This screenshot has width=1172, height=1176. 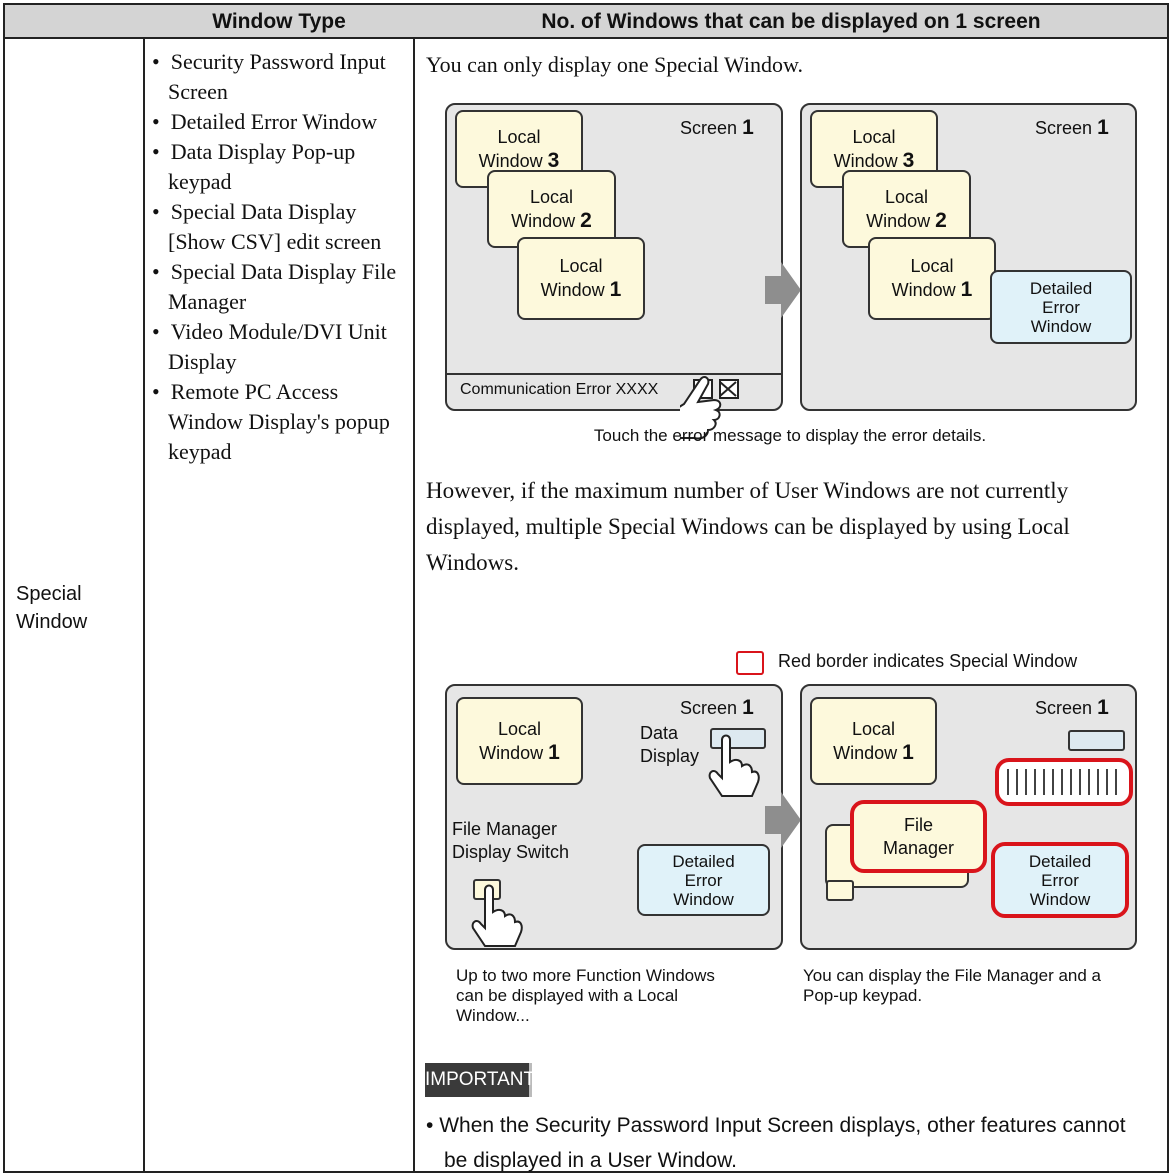 What do you see at coordinates (279, 167) in the screenshot?
I see `window-type: Data Display Pop-up keypad` at bounding box center [279, 167].